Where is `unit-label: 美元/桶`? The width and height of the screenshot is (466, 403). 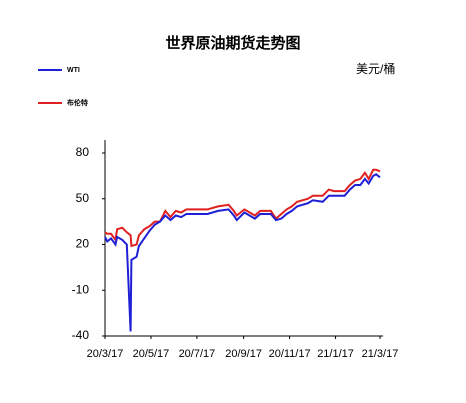 unit-label: 美元/桶 is located at coordinates (375, 68).